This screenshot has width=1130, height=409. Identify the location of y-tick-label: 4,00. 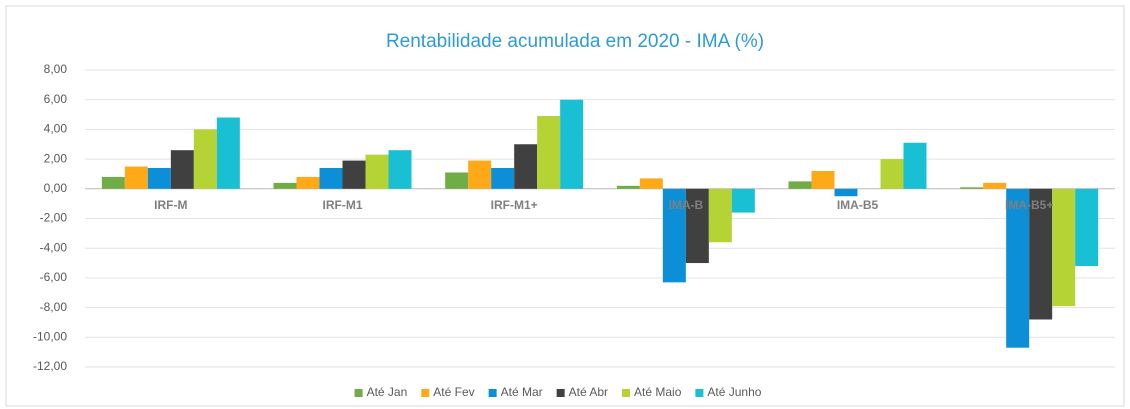
(56, 129).